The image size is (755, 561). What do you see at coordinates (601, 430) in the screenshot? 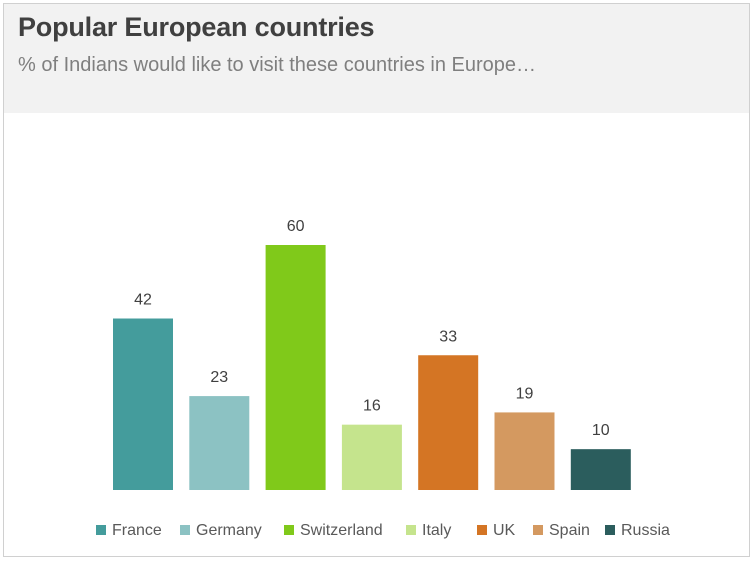
I see `data-label-russia: 10` at bounding box center [601, 430].